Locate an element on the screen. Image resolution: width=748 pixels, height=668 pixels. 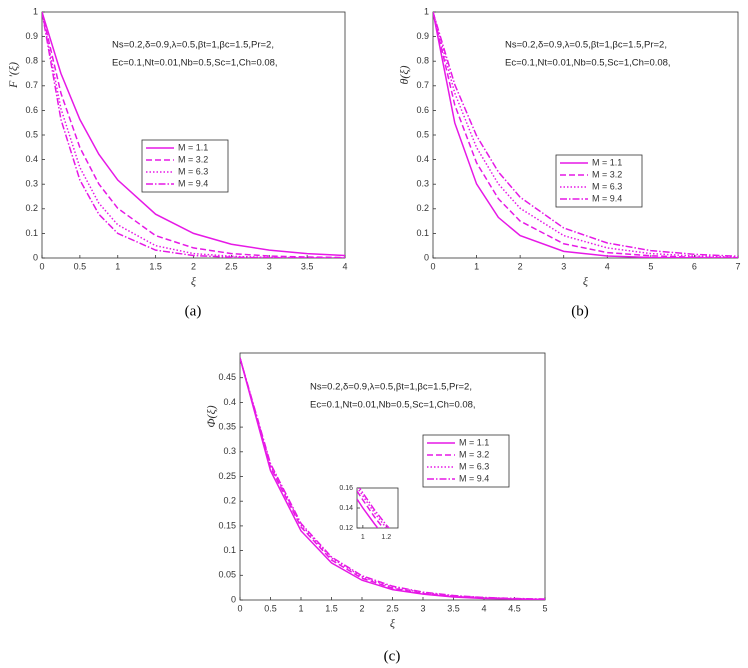
y-tick-label: 0.45 is located at coordinates (227, 377).